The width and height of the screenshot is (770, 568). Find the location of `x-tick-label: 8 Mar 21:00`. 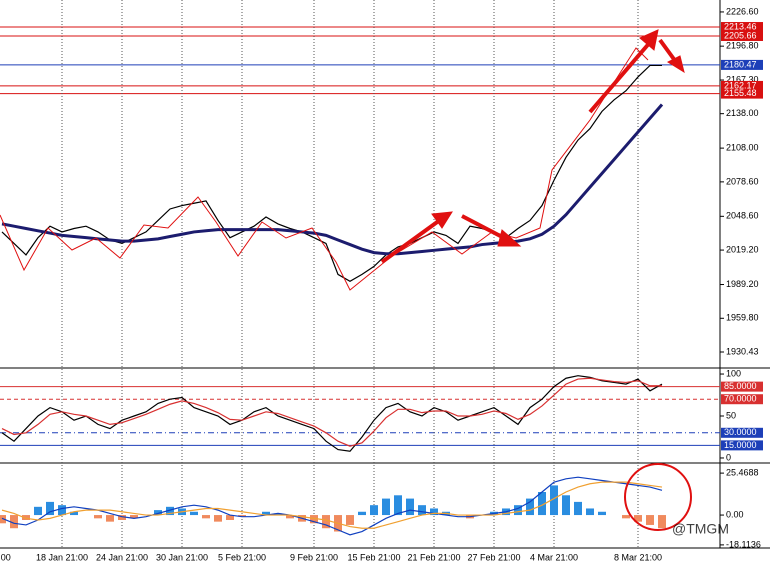

x-tick-label: 8 Mar 21:00 is located at coordinates (638, 557).